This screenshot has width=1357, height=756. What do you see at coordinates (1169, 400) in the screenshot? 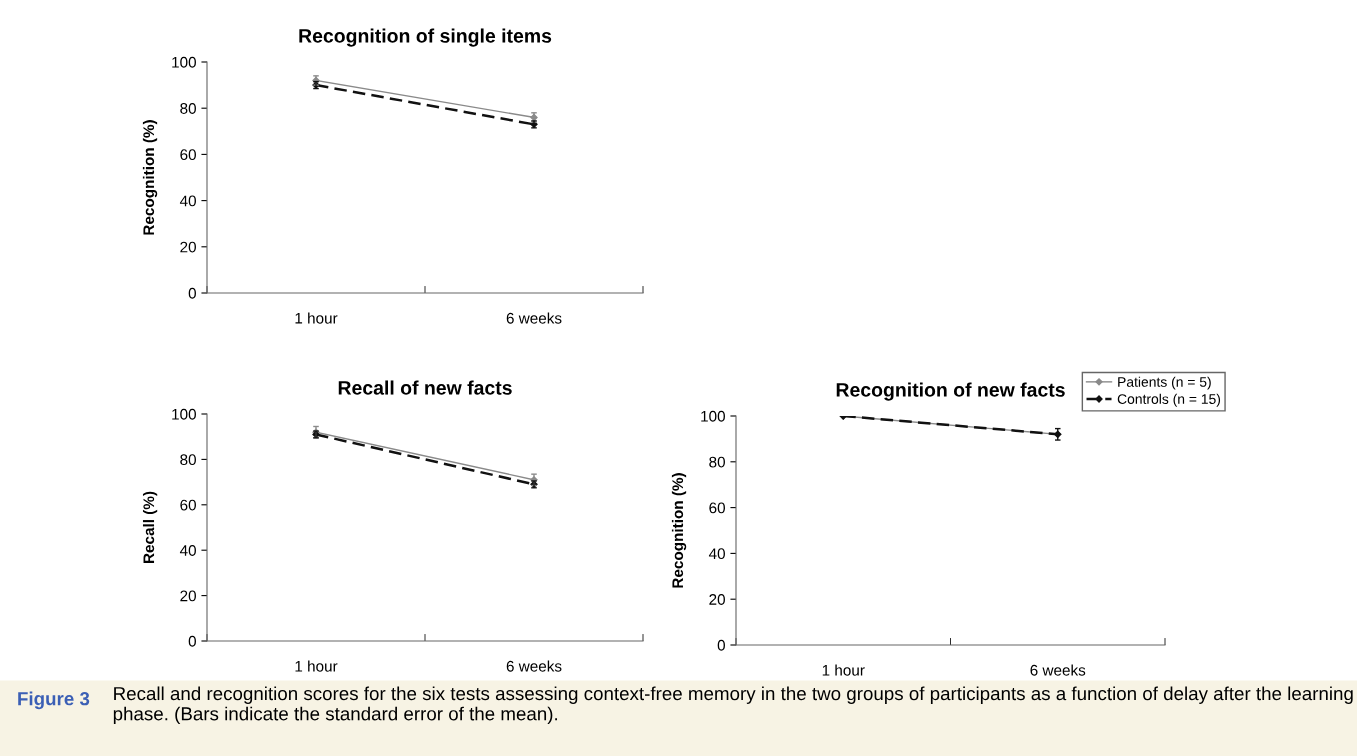
I see `legend-label: Controls (n = 15)` at bounding box center [1169, 400].